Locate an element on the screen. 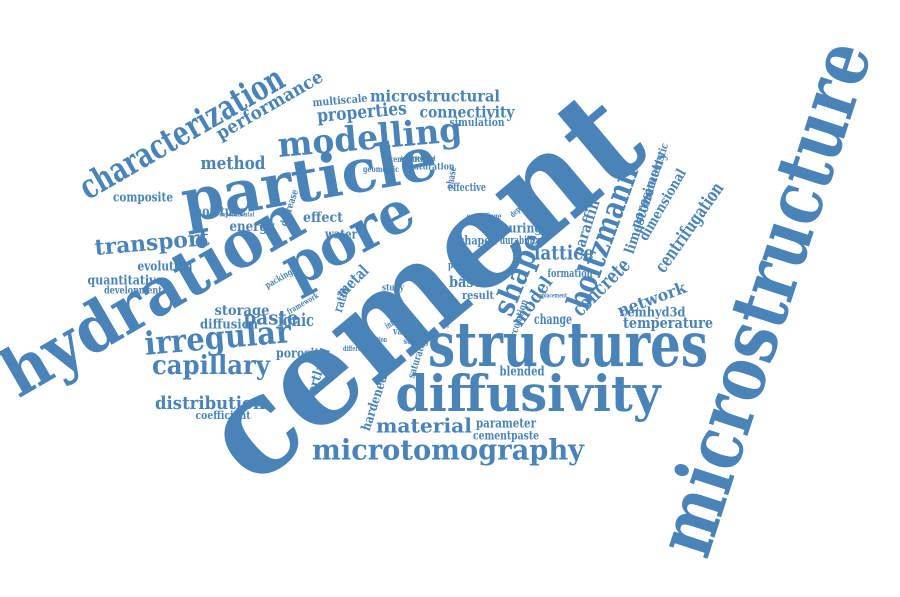 Image resolution: width=900 pixels, height=597 pixels. word-various: various is located at coordinates (408, 332).